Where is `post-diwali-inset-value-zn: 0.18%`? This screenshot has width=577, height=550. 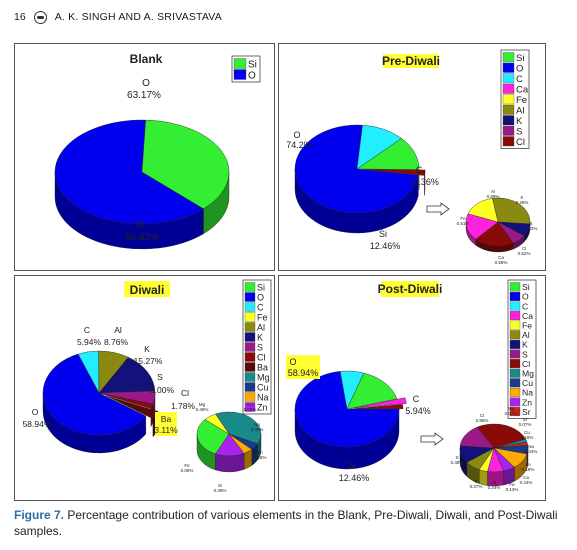 post-diwali-inset-value-zn: 0.18% is located at coordinates (528, 469).